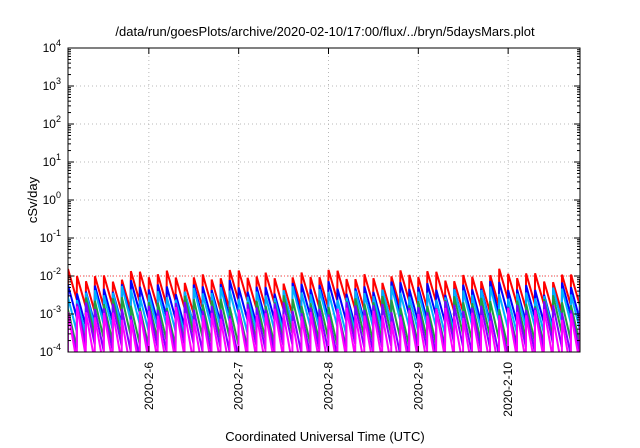  I want to click on y-tick-label: 10⁰, so click(52, 198).